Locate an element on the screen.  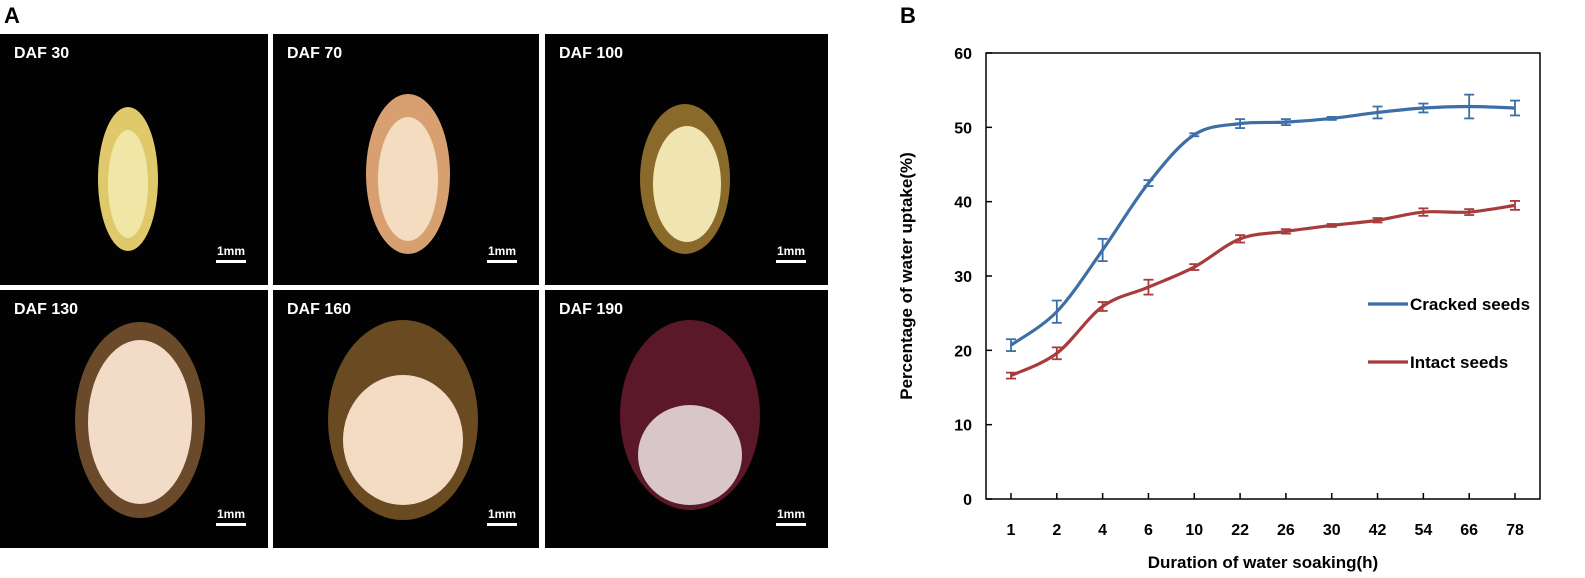
y-tick-label: 40 is located at coordinates (963, 203).